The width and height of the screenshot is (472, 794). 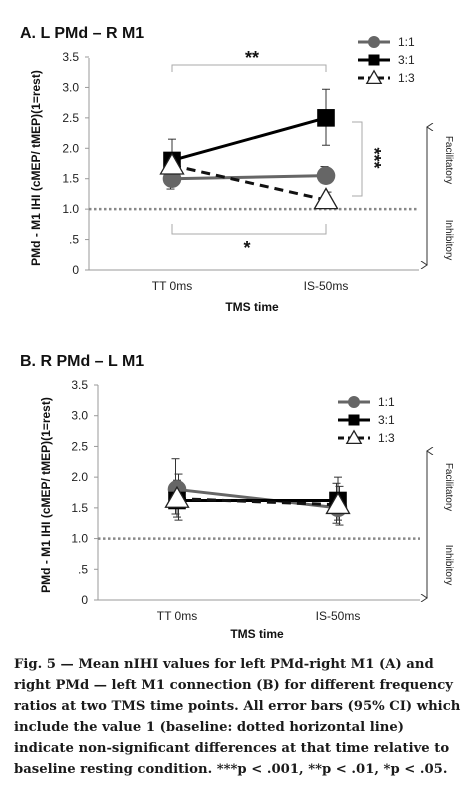 What do you see at coordinates (259, 616) in the screenshot?
I see `panel-b-x-ticks: TT 0ms IS-50ms` at bounding box center [259, 616].